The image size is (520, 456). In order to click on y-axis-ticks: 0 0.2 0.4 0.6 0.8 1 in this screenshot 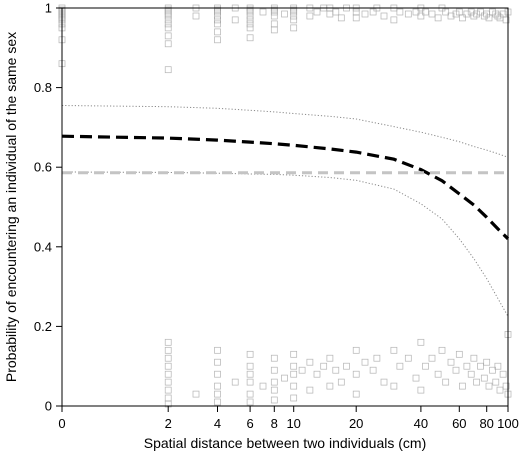, I will do `click(48, 207)`.